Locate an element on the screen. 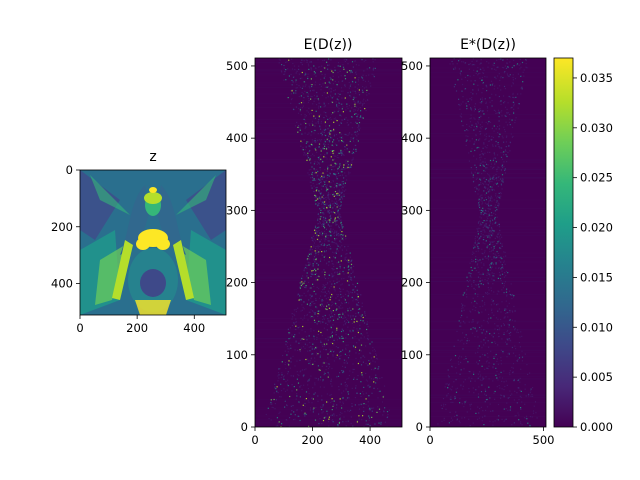  colorbar-tick-label: 0.030 is located at coordinates (596, 128).